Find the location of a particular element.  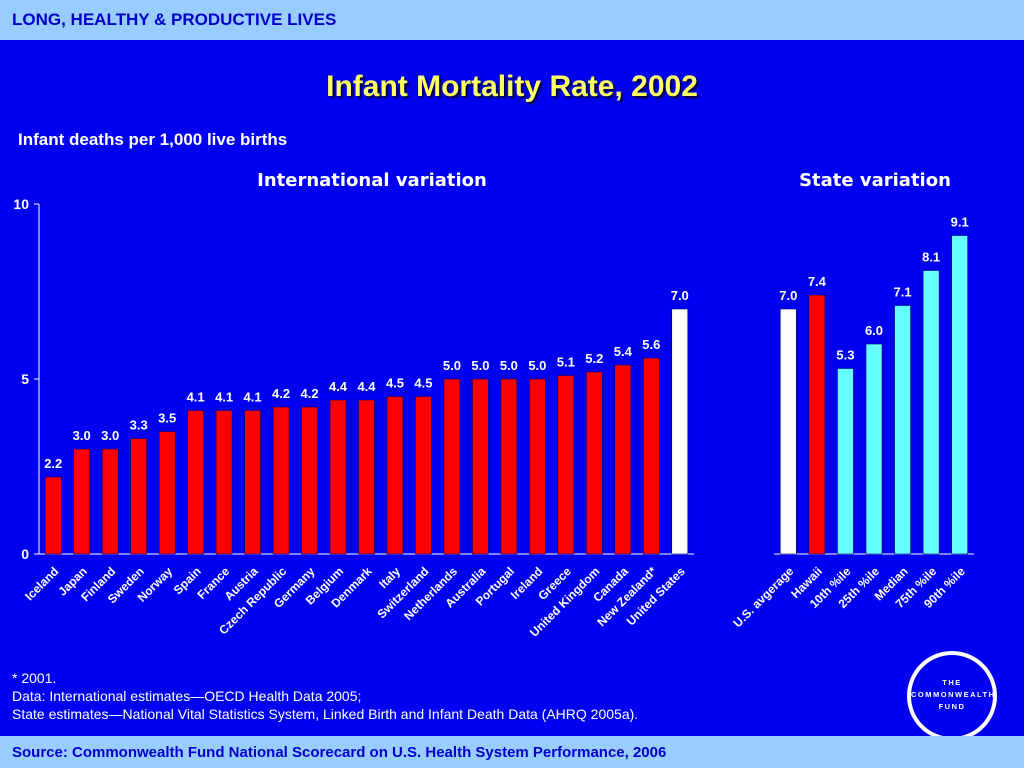

data-label-0-16: 5.0 is located at coordinates (509, 365).